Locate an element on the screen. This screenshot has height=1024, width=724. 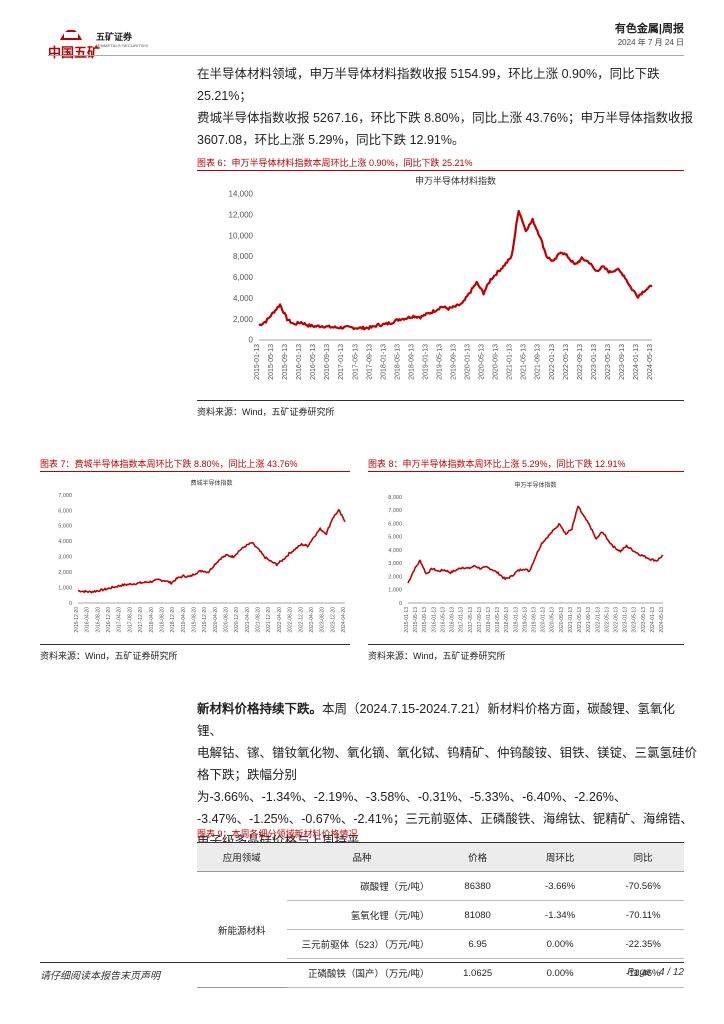
x-tick-label: 2022-04-20 is located at coordinates (280, 620).